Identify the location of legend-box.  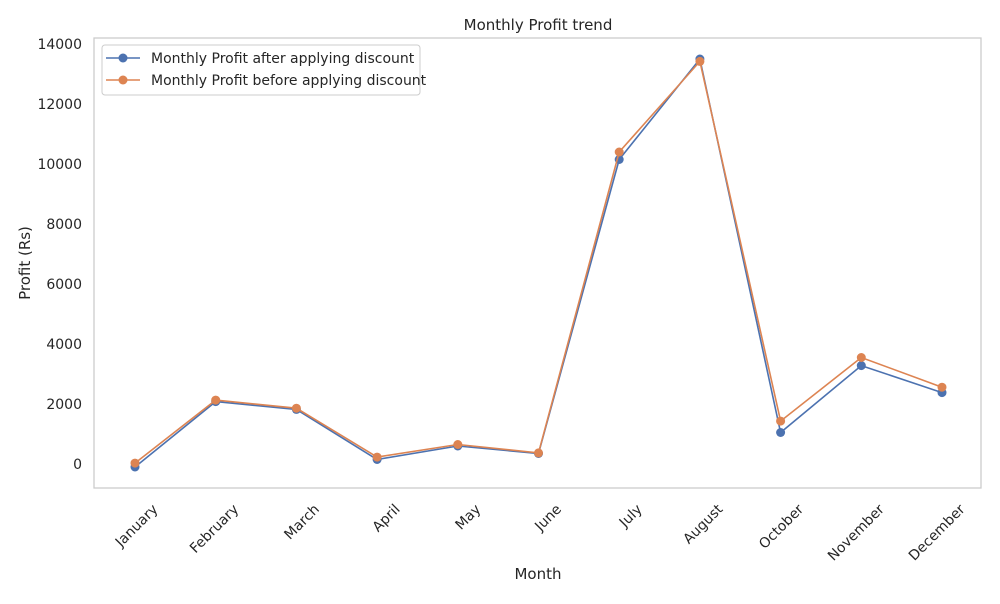
(261, 70).